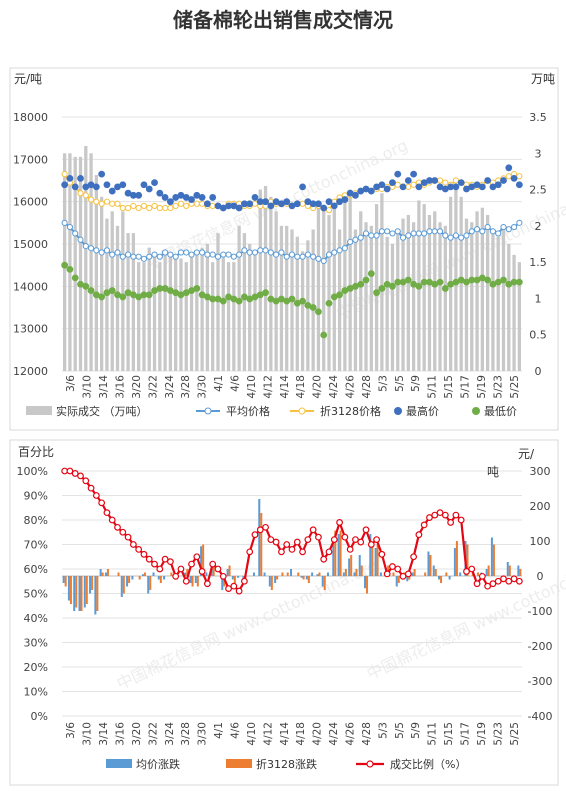  Describe the element at coordinates (36, 618) in the screenshot. I see `left-tick-label: 40%` at that location.